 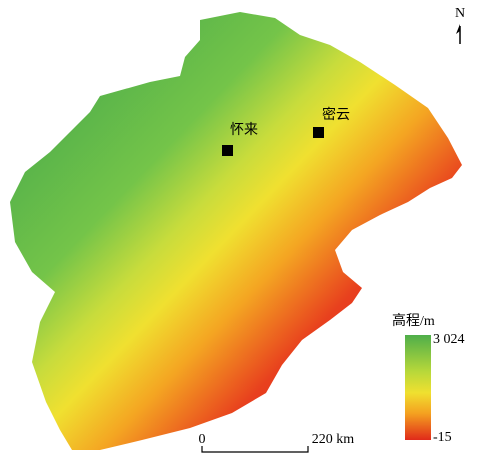 What do you see at coordinates (255, 449) in the screenshot?
I see `scale-bar` at bounding box center [255, 449].